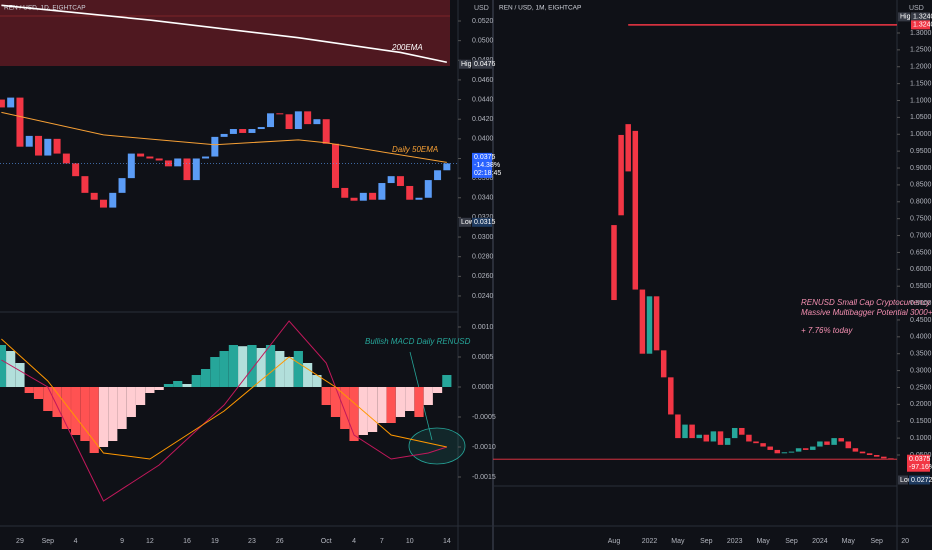 The height and width of the screenshot is (550, 932). What do you see at coordinates (487, 165) in the screenshot?
I see `change: -14.38%` at bounding box center [487, 165].